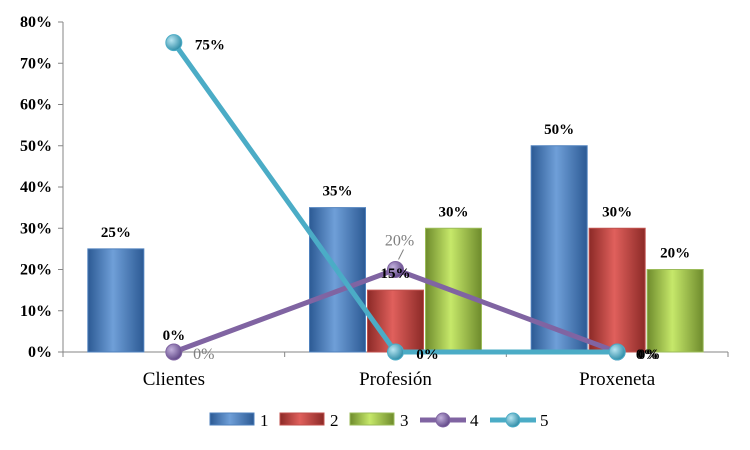 Image resolution: width=750 pixels, height=450 pixels. Describe the element at coordinates (40, 352) in the screenshot. I see `y-tick-label: 0%` at that location.